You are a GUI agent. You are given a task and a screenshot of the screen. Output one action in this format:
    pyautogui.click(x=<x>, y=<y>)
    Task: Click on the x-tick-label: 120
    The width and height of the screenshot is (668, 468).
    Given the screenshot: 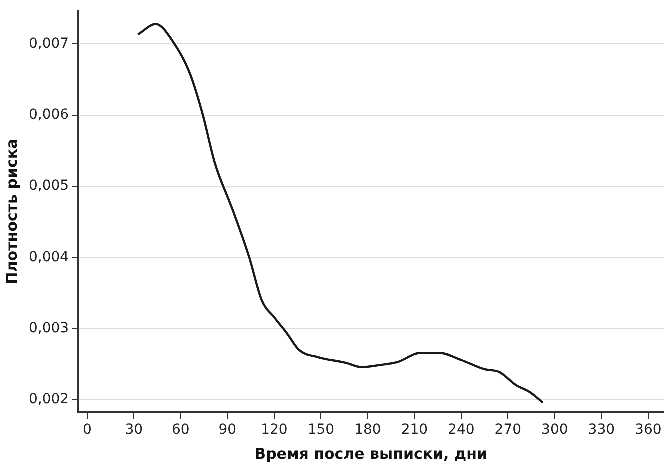 What is the action you would take?
    pyautogui.click(x=274, y=430)
    